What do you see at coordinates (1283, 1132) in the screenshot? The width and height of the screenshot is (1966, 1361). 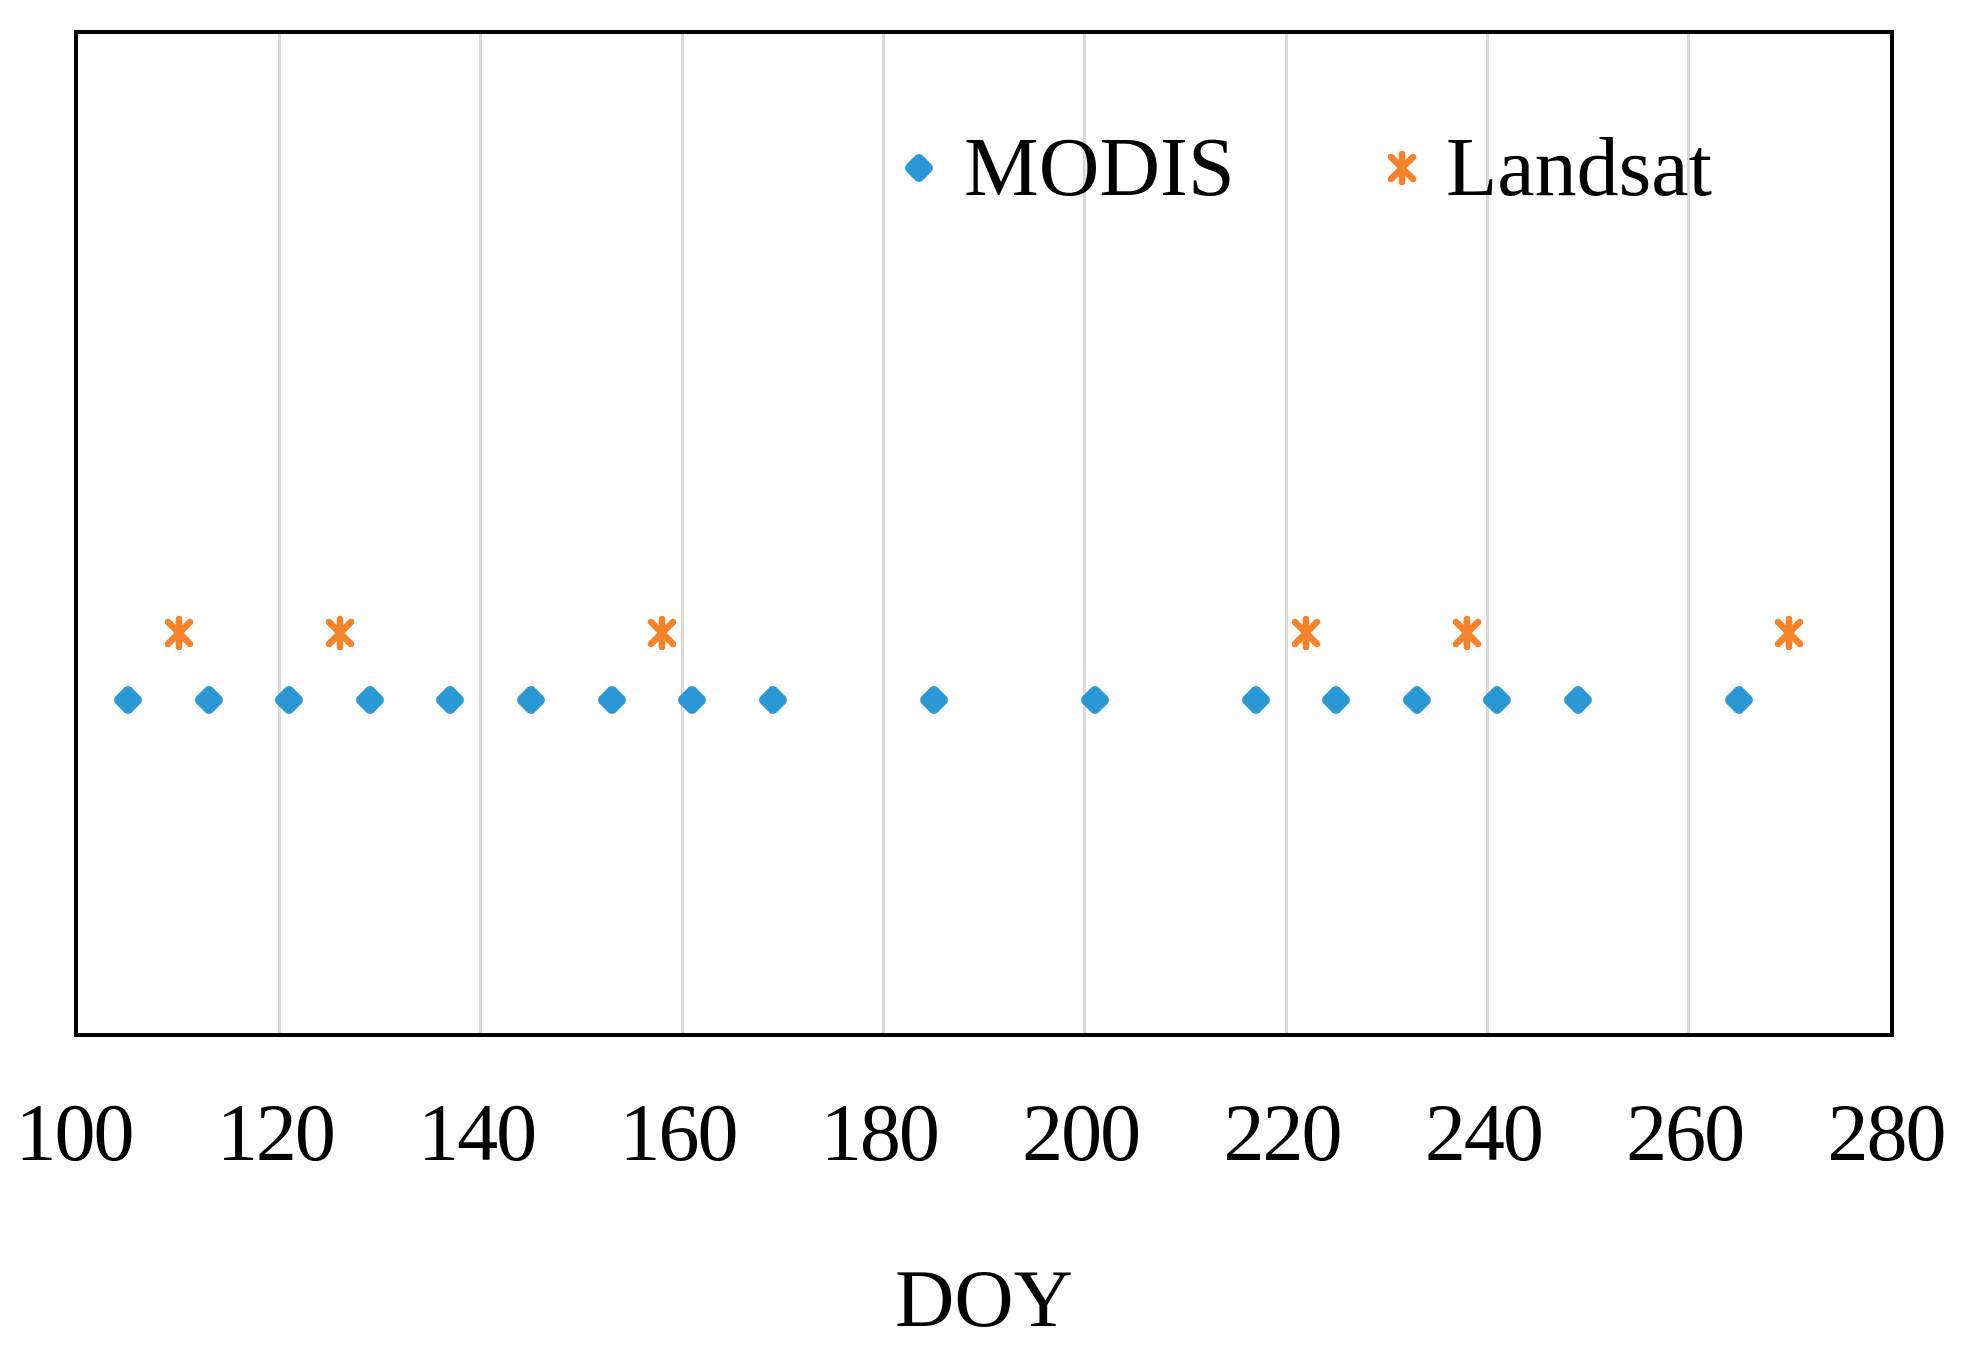 I see `x-tick-label-220: 220` at bounding box center [1283, 1132].